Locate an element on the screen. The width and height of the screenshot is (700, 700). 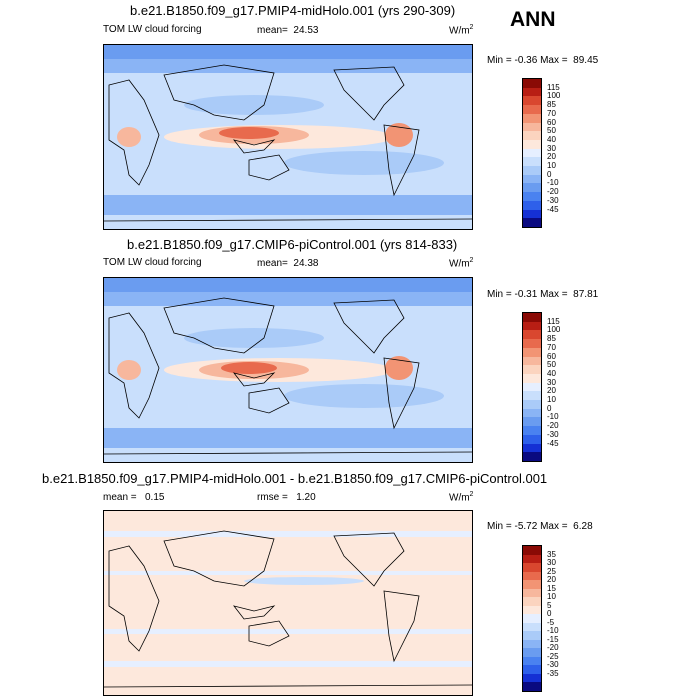
panel3-minmax: Min = -5.72 Max = 6.28 is located at coordinates (540, 526).